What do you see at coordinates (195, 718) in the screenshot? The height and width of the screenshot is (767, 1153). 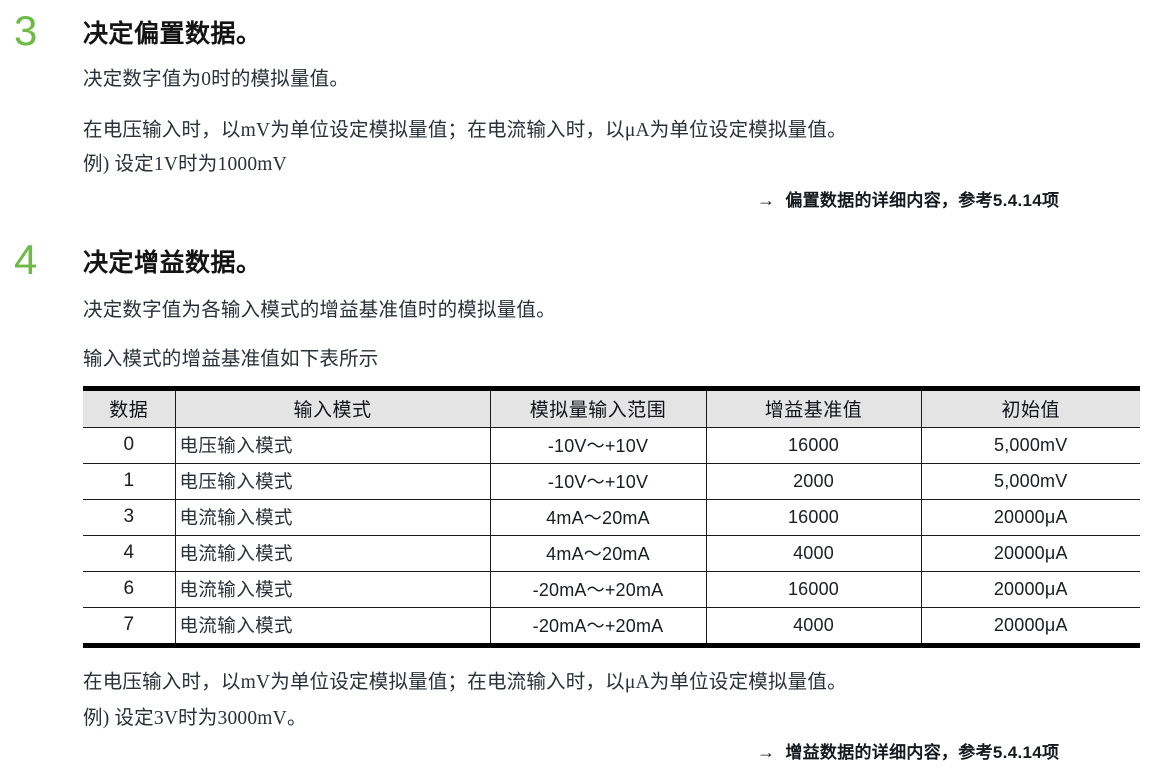 I see `step4-after-table-line-2: 例) 设定3V时为3000mV。` at bounding box center [195, 718].